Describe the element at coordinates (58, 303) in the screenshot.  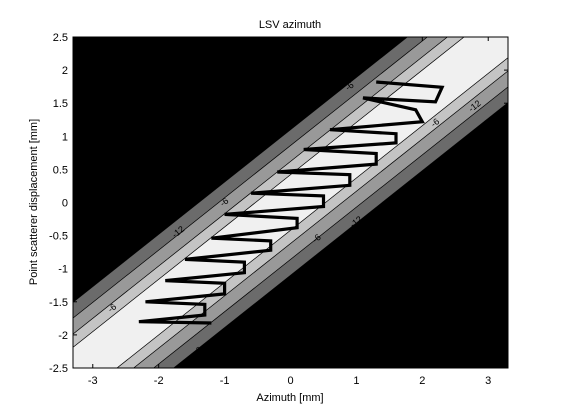
I see `y-tick-label: -1.5` at that location.